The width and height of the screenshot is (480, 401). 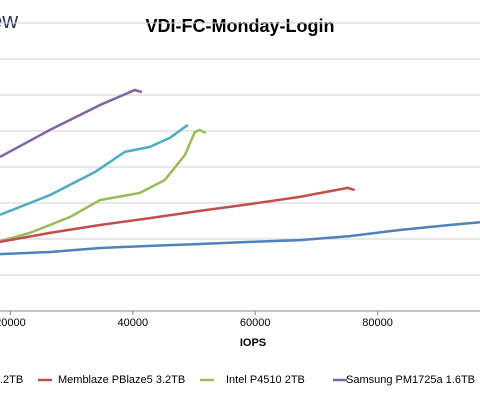 I want to click on x-tick-label: 20000, so click(x=13, y=323).